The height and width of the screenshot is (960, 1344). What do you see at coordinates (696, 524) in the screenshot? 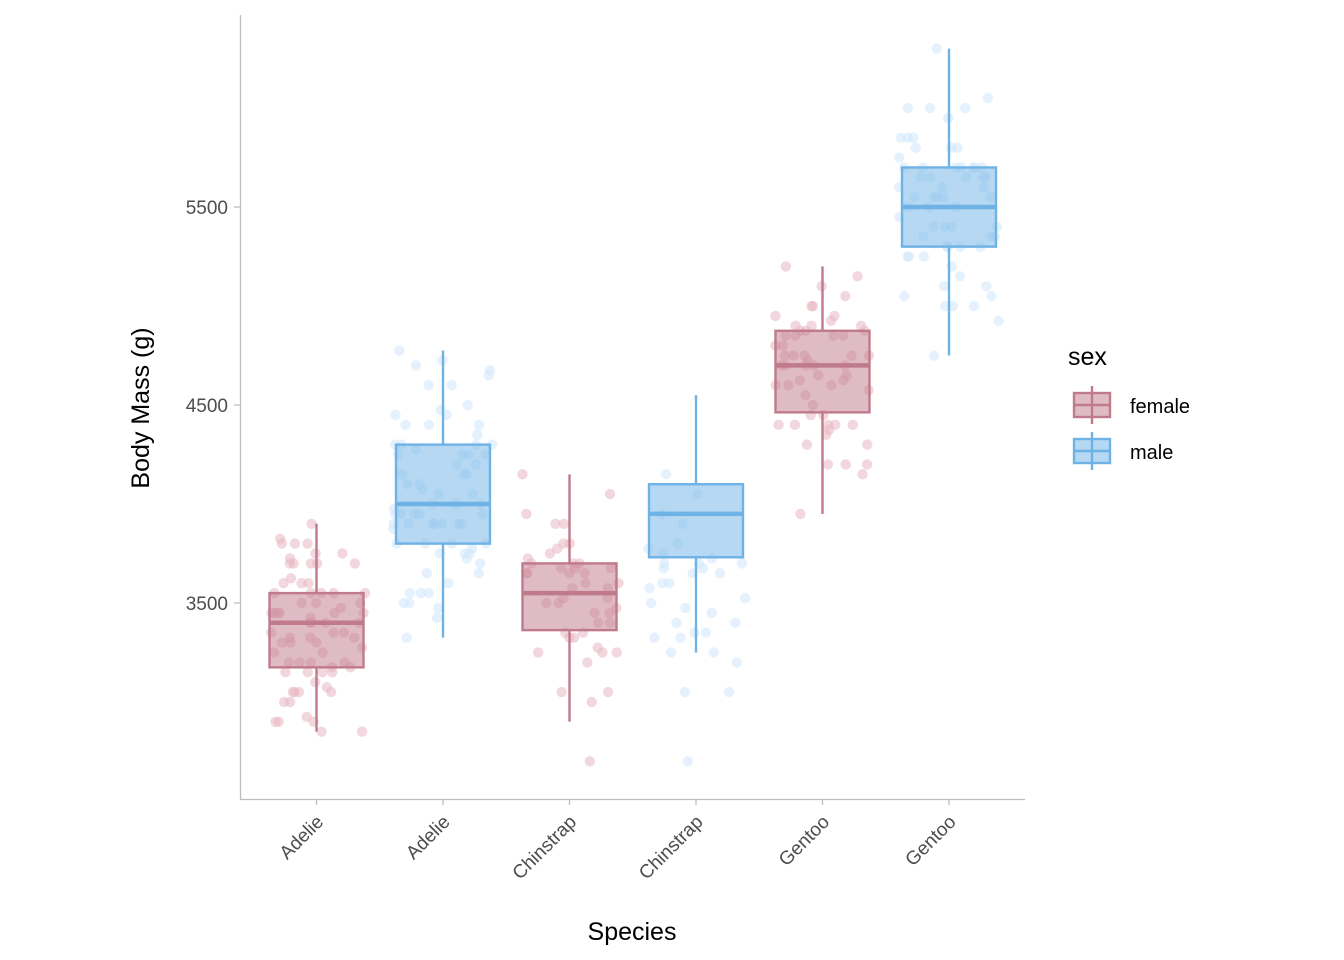
I see `box-chinstrap-male` at bounding box center [696, 524].